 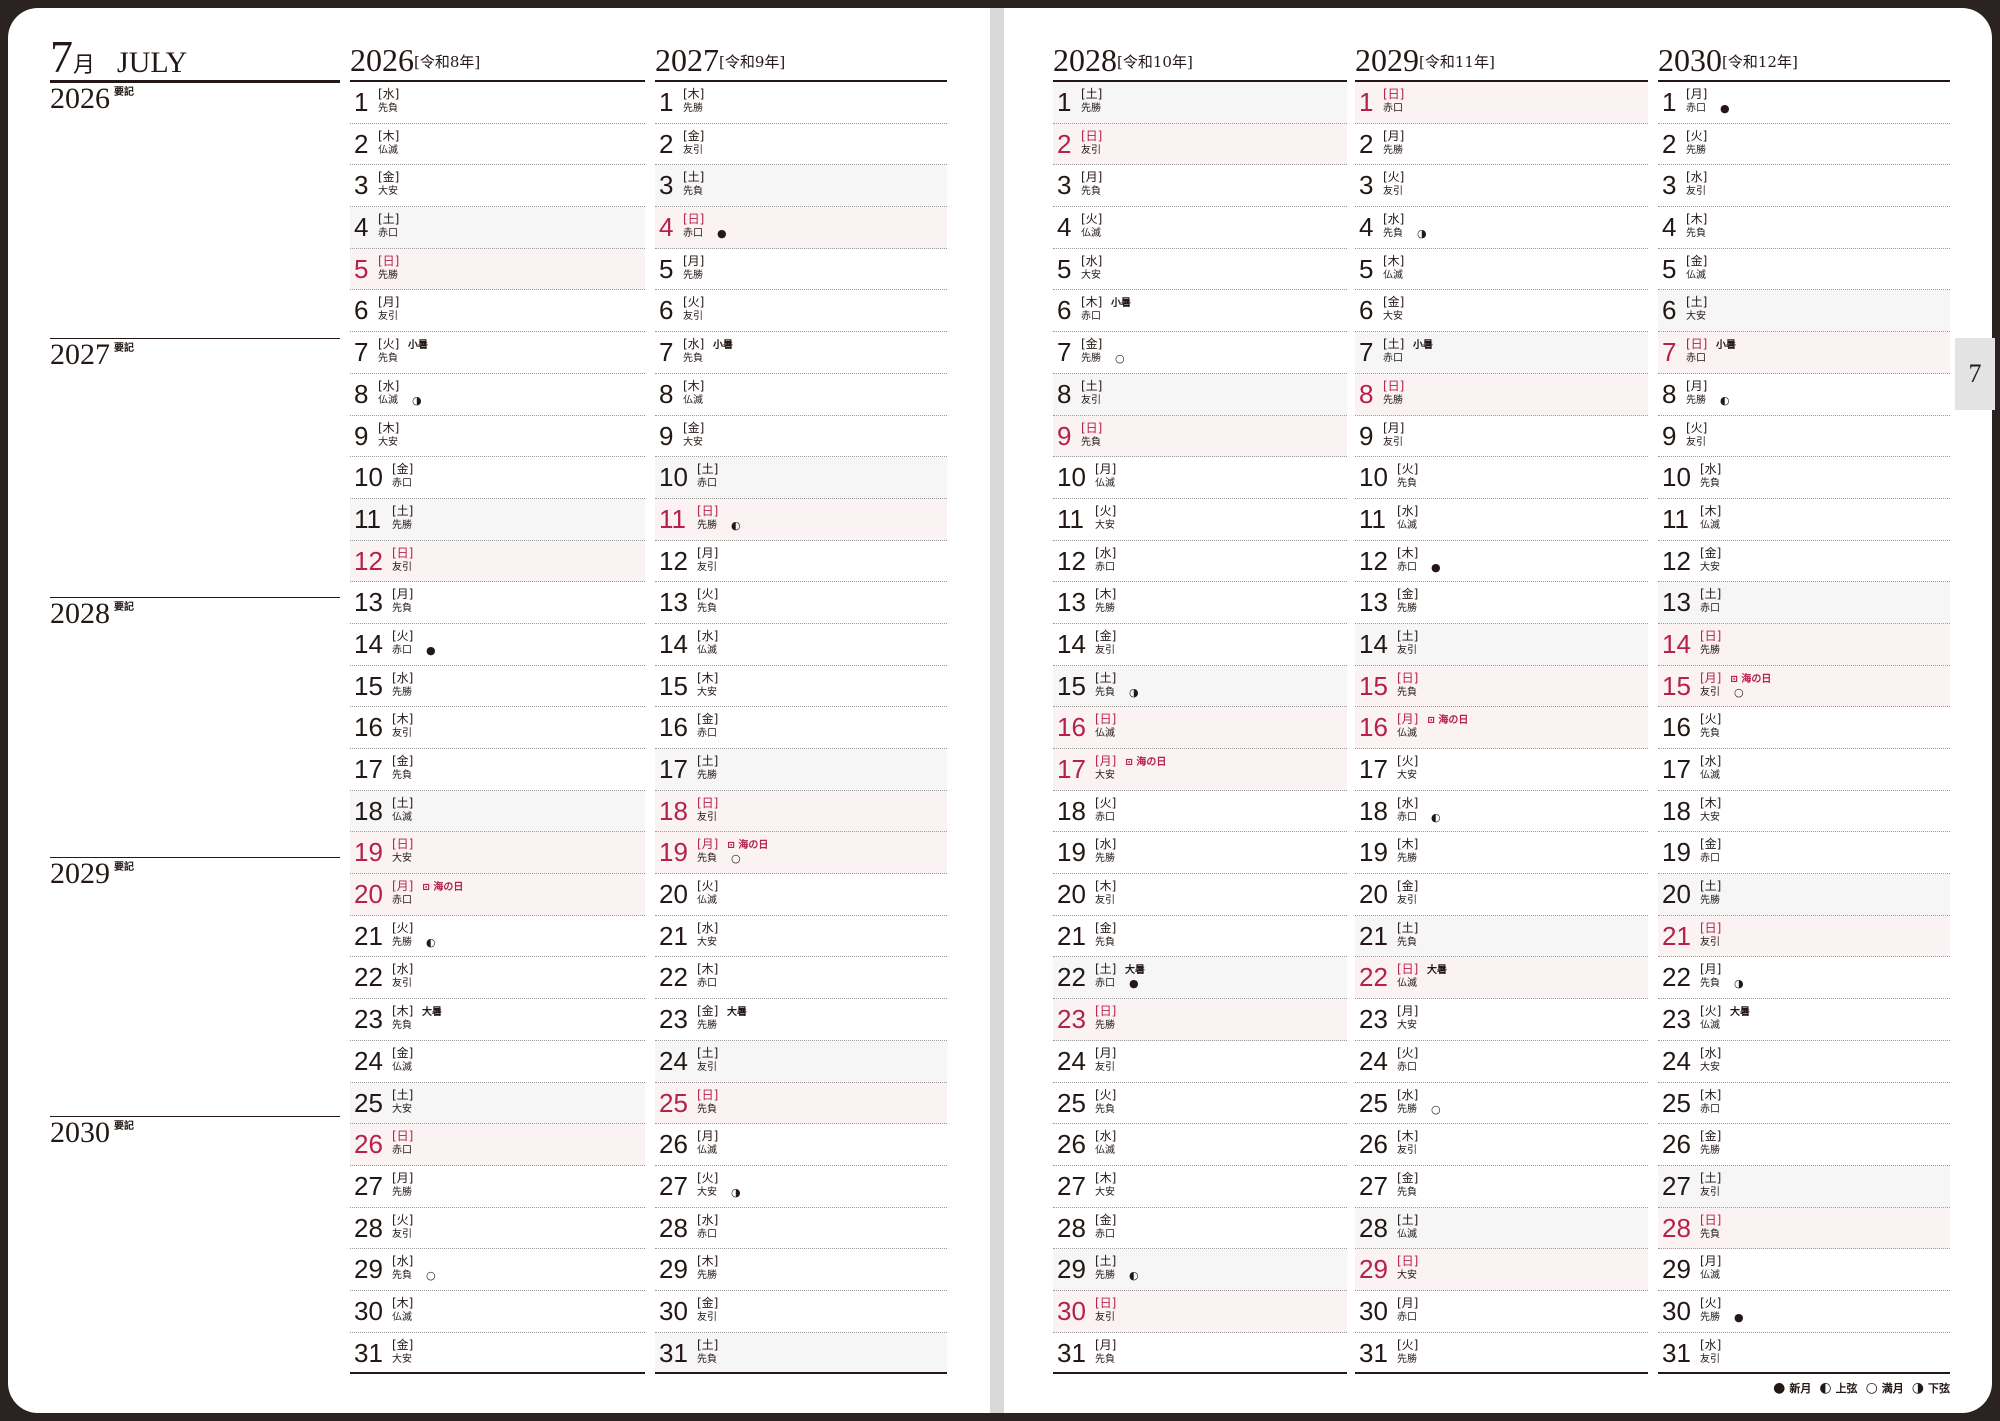 What do you see at coordinates (1200, 270) in the screenshot?
I see `day-row: 5 [水] 大安` at bounding box center [1200, 270].